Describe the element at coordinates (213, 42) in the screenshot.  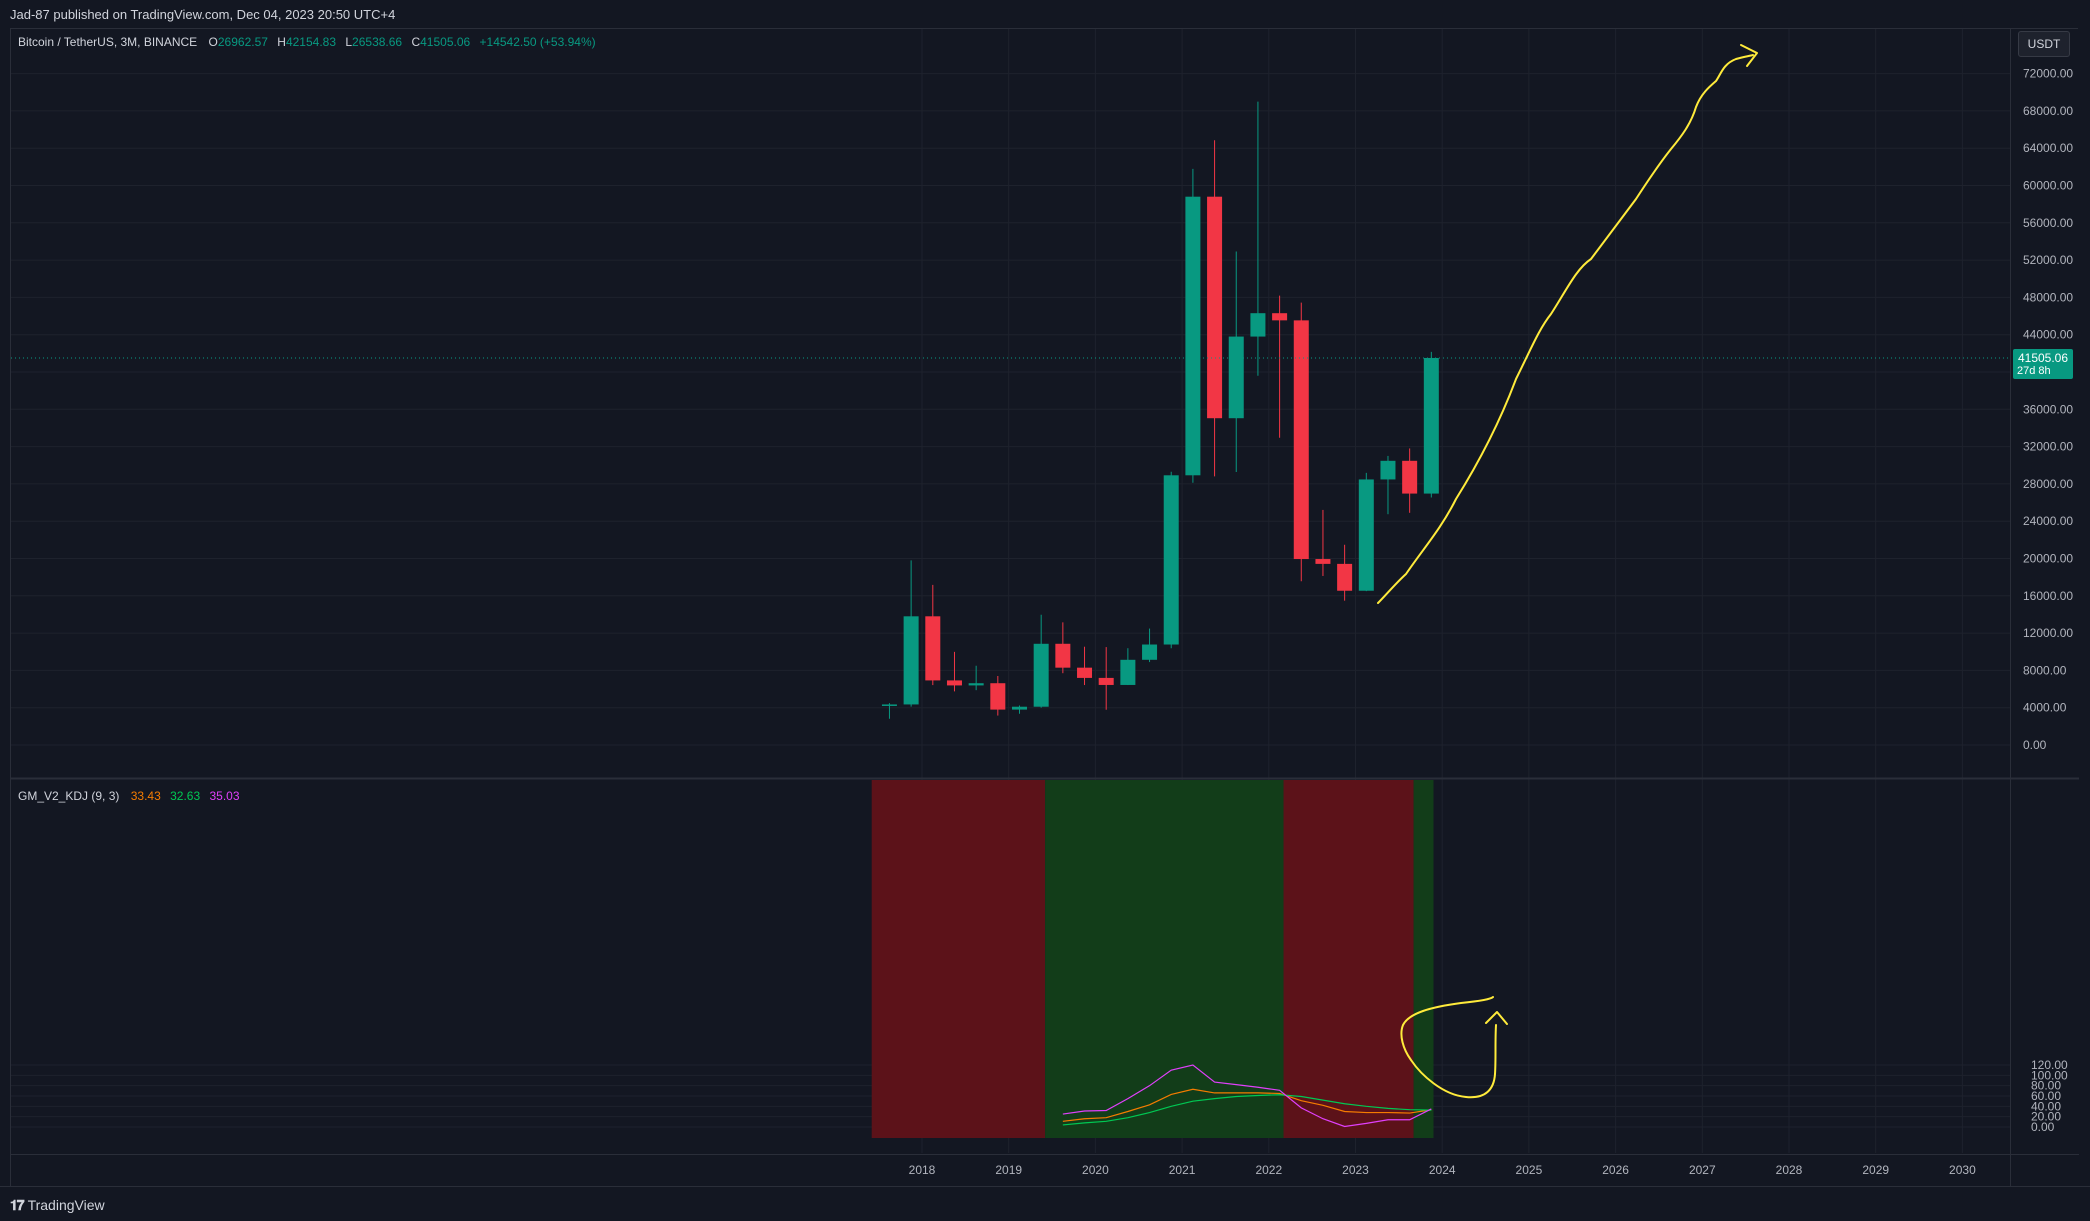
I see `open-label: O` at that location.